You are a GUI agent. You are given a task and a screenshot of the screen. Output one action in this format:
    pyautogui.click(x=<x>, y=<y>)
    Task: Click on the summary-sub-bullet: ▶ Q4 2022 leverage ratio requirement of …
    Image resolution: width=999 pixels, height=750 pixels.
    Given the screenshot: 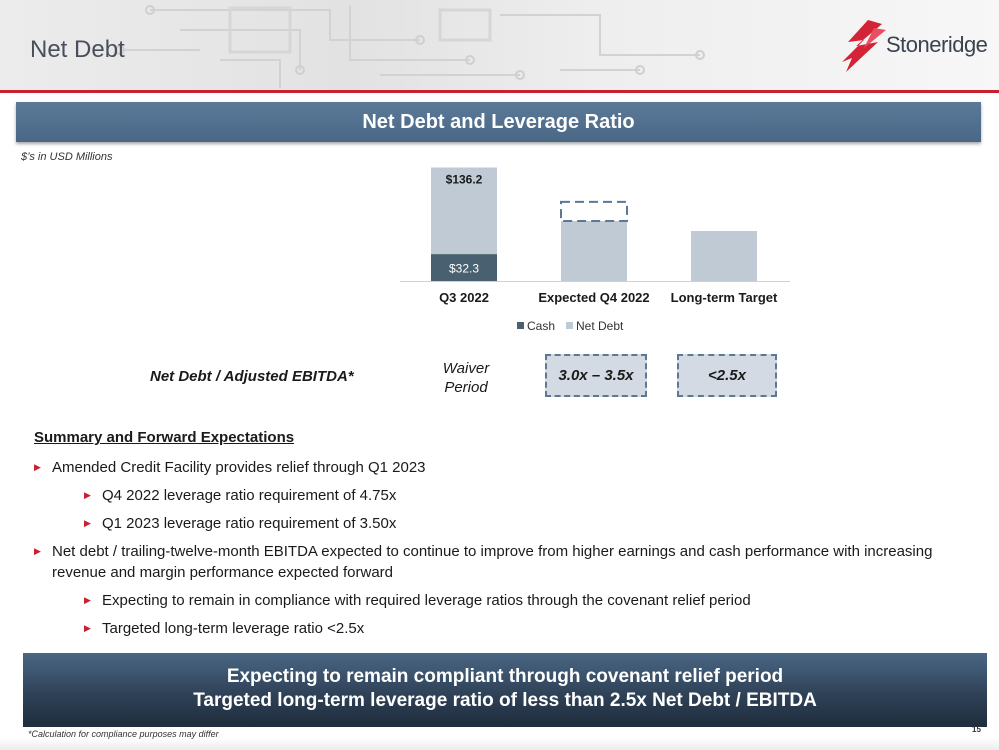 What is the action you would take?
    pyautogui.click(x=519, y=495)
    